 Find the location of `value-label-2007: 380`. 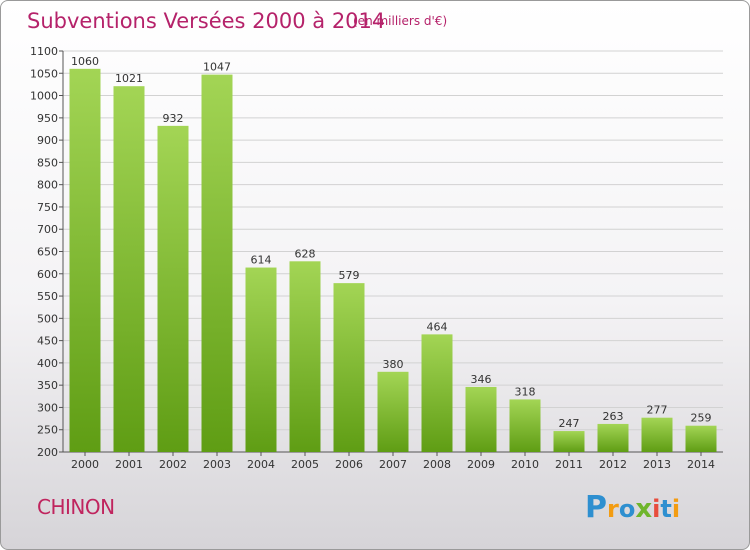

value-label-2007: 380 is located at coordinates (393, 364).